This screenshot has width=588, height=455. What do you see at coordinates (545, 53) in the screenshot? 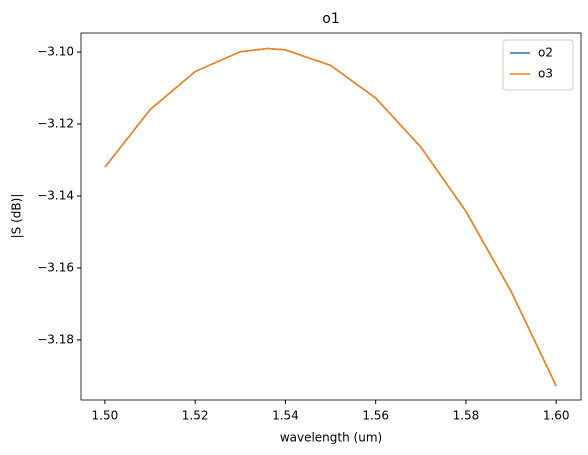
I see `legend-label: o2` at bounding box center [545, 53].